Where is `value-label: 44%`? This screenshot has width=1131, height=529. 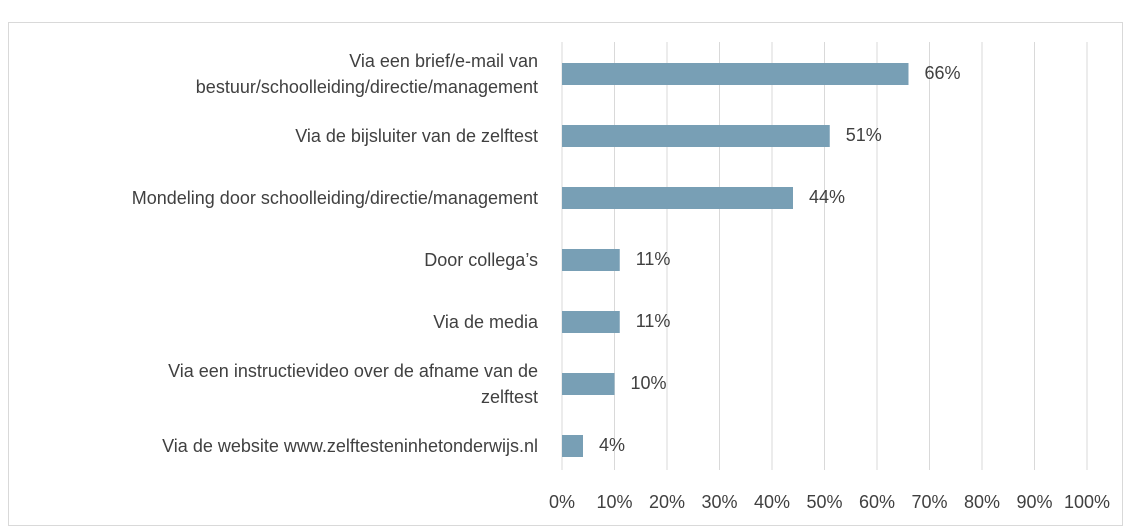 value-label: 44% is located at coordinates (827, 197).